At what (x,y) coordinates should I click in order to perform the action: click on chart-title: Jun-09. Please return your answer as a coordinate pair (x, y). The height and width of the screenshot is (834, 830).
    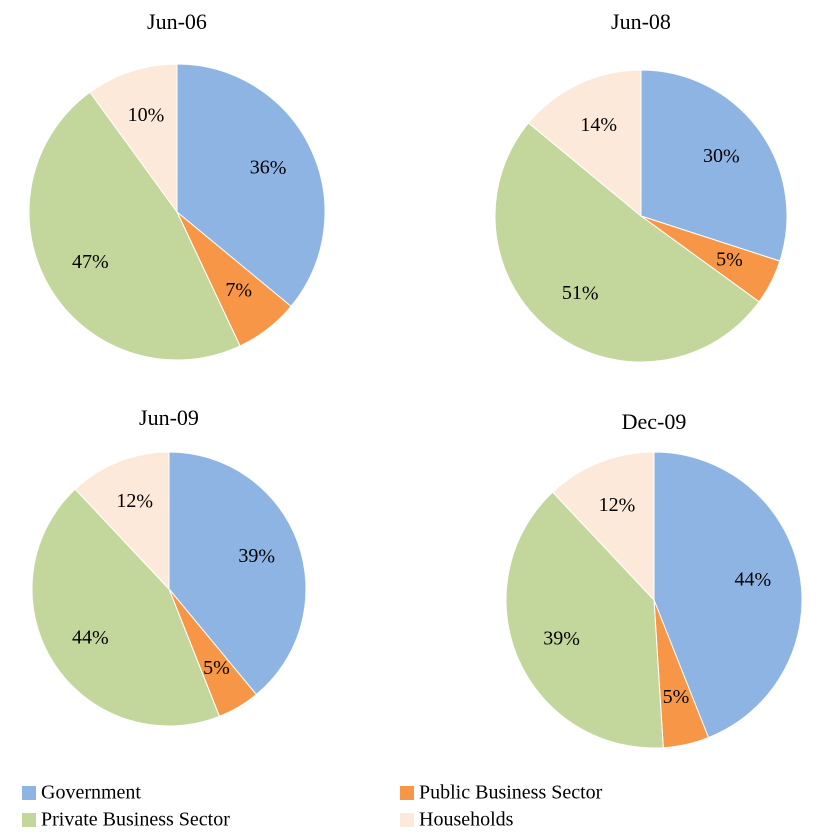
    Looking at the image, I should click on (169, 417).